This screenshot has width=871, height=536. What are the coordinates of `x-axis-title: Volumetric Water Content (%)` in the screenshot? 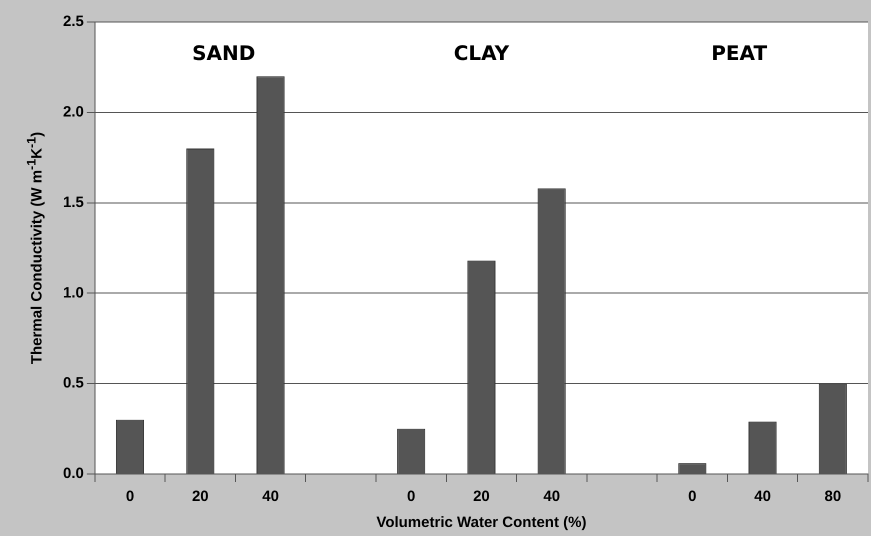 It's located at (481, 523).